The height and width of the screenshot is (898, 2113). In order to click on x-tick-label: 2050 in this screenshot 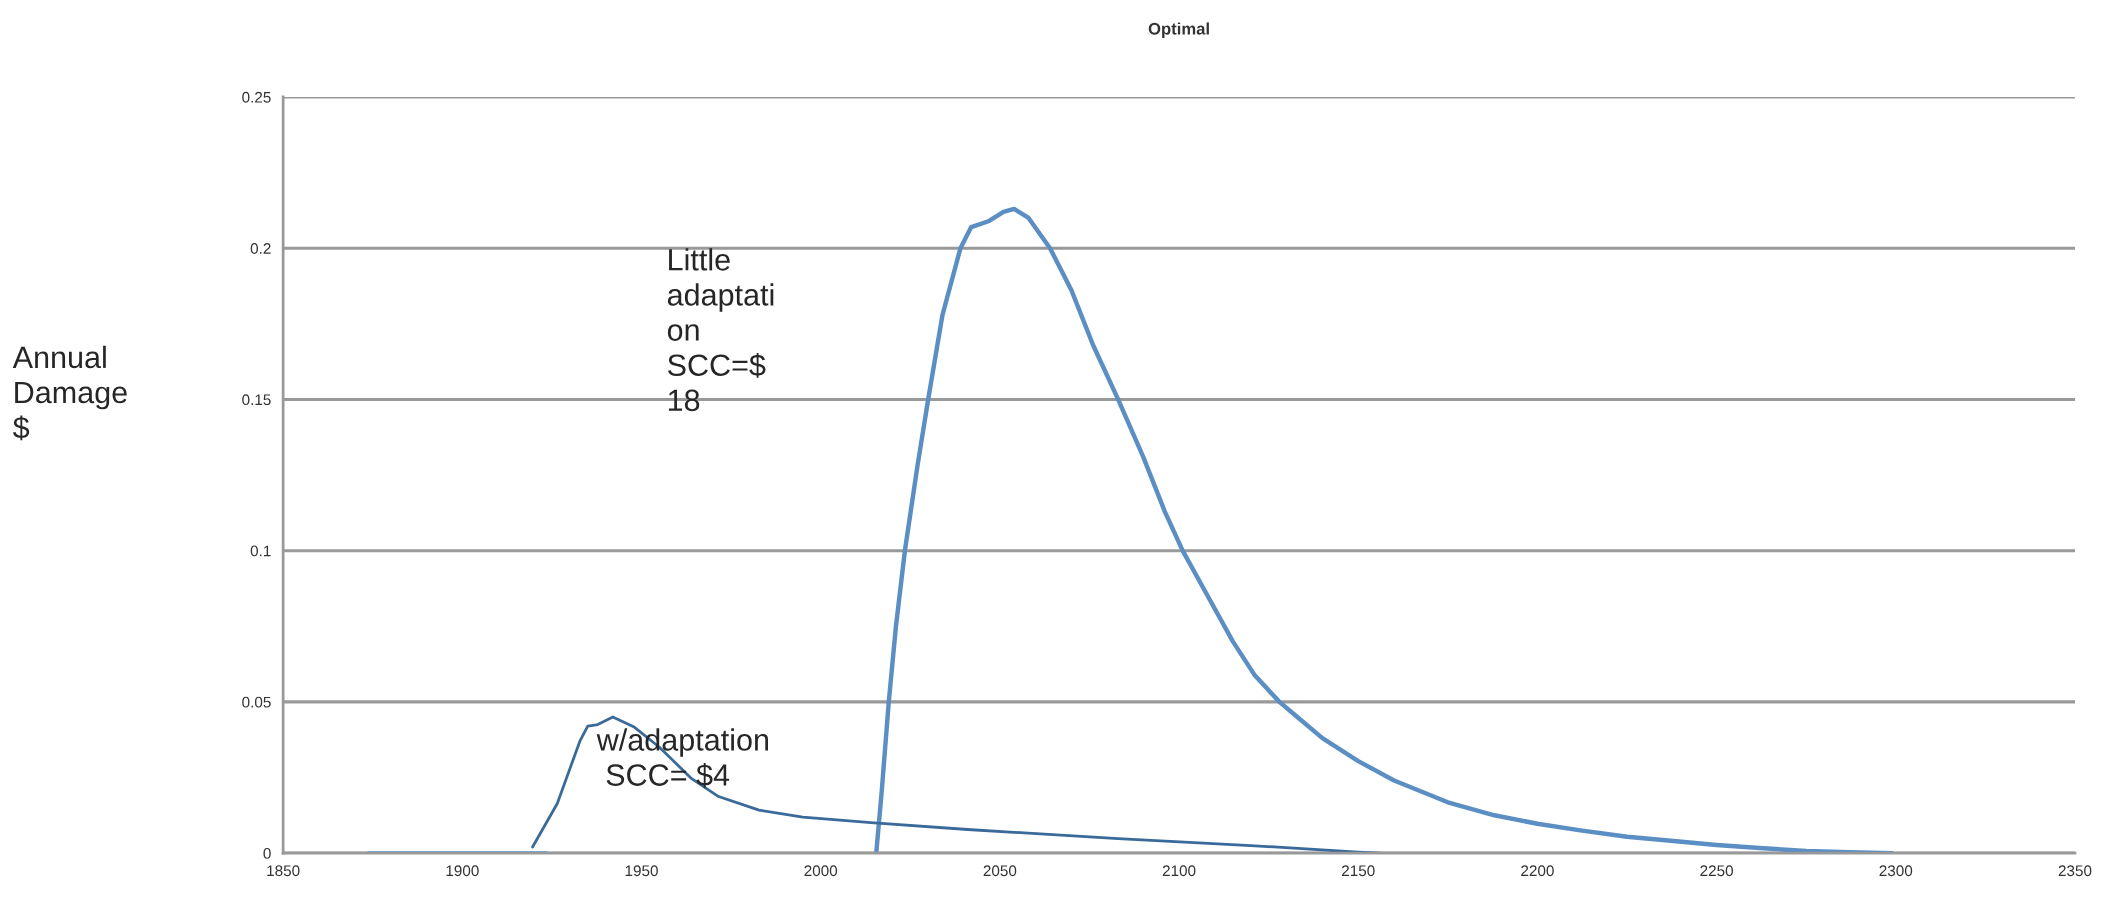, I will do `click(1000, 871)`.